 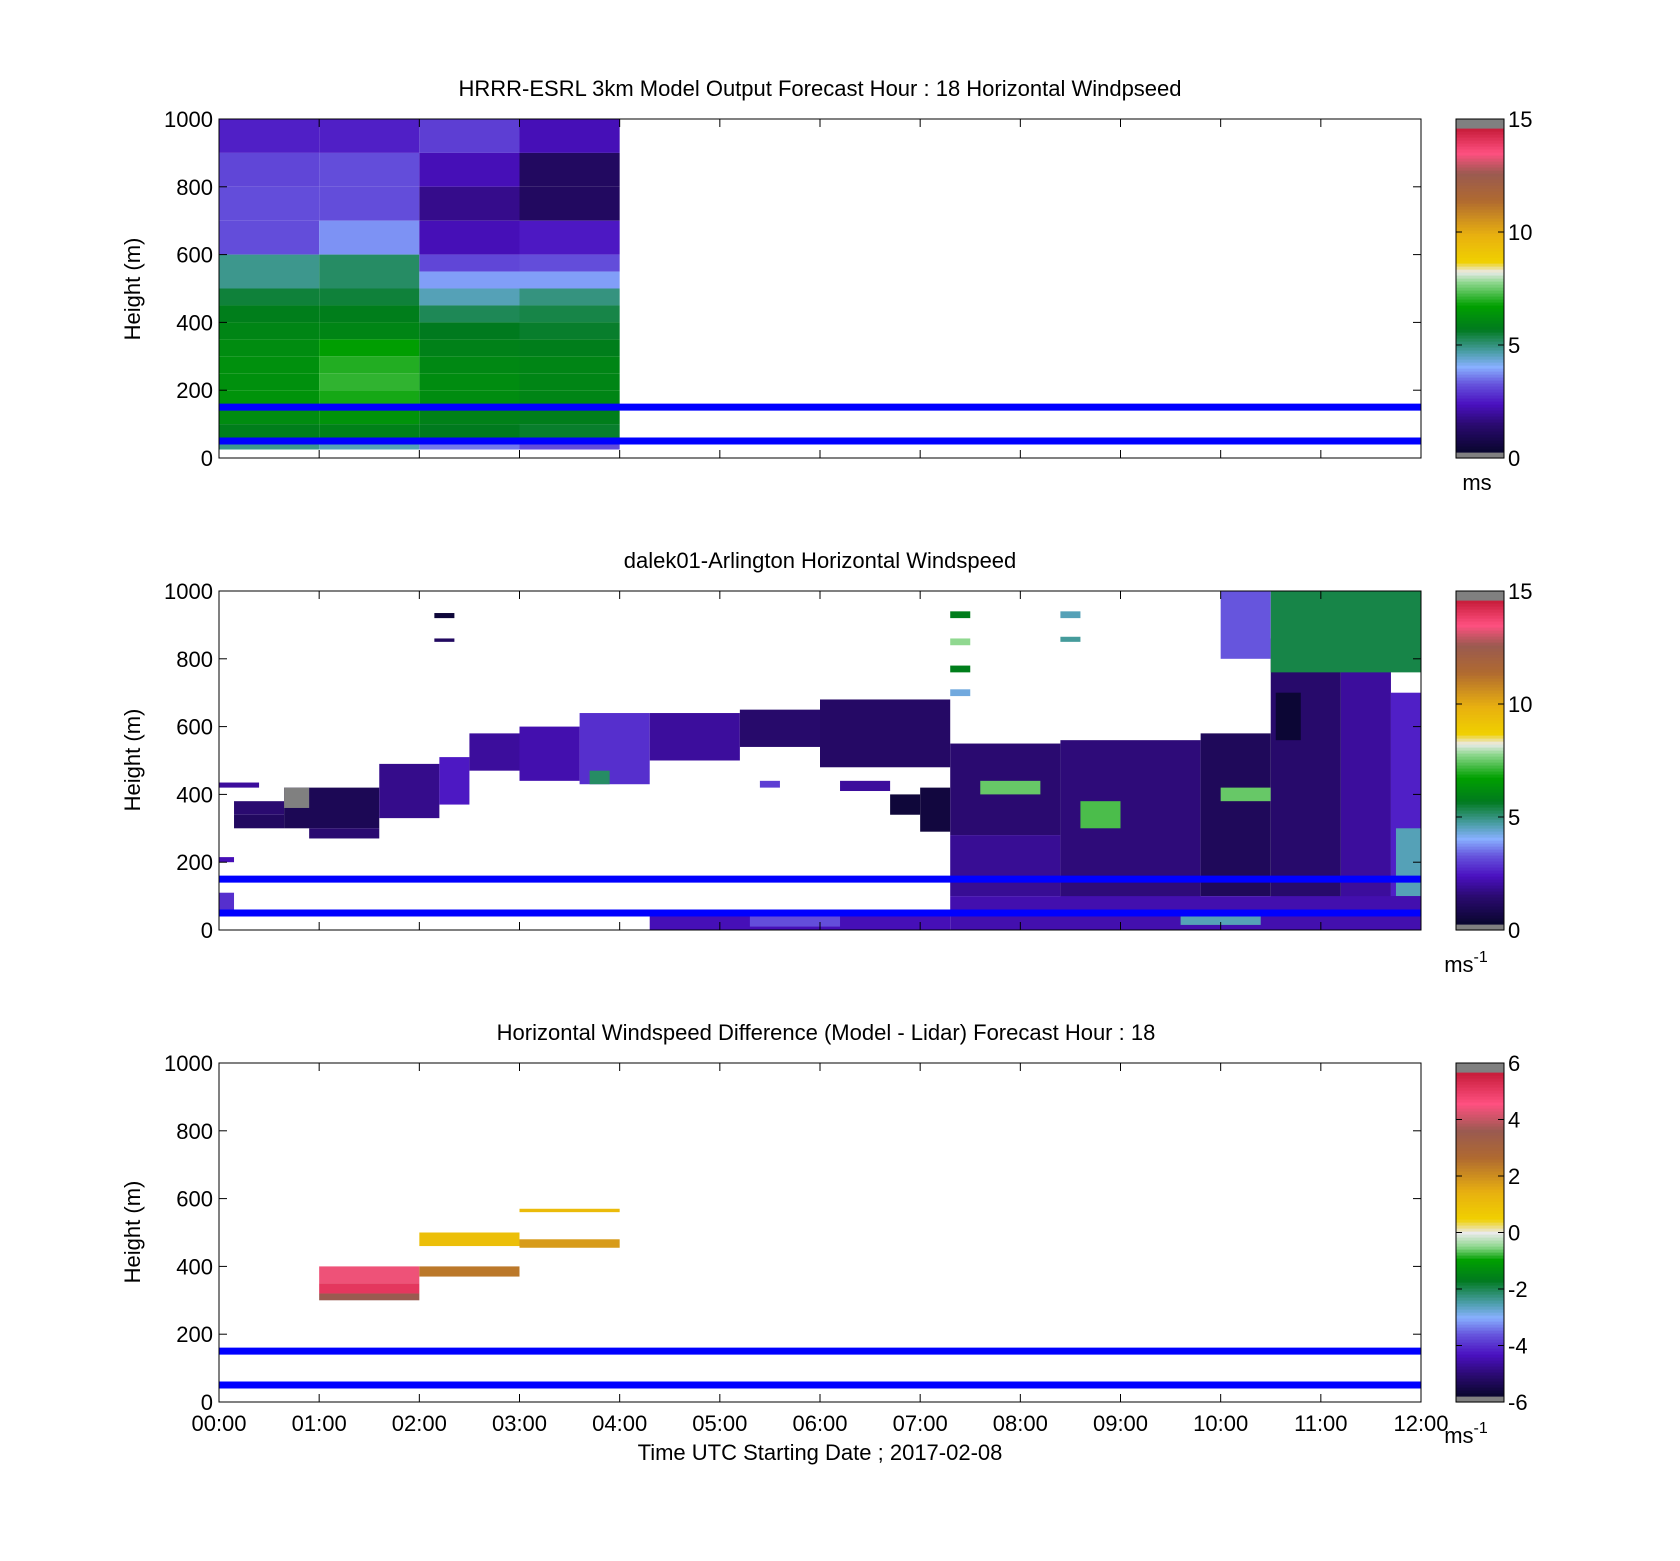 I want to click on y-tick-label: 400, so click(x=194, y=322).